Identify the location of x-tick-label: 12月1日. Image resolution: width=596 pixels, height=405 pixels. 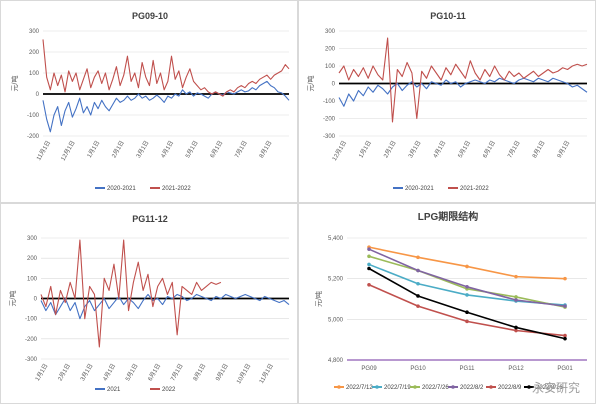
(339, 151).